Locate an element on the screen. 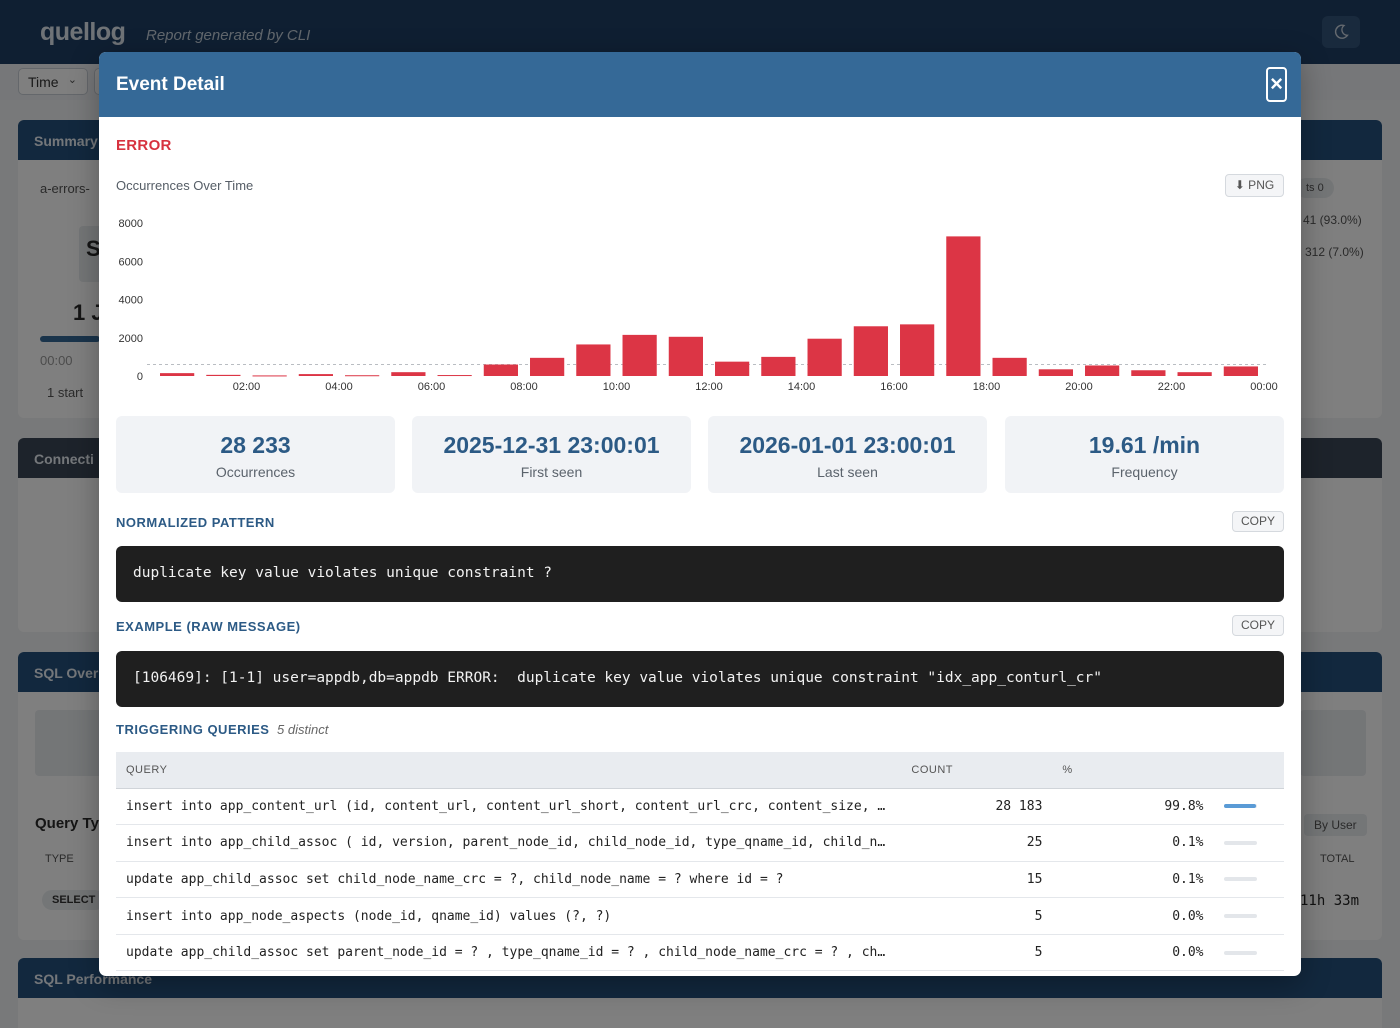  modal-header: Event Detail × is located at coordinates (700, 84).